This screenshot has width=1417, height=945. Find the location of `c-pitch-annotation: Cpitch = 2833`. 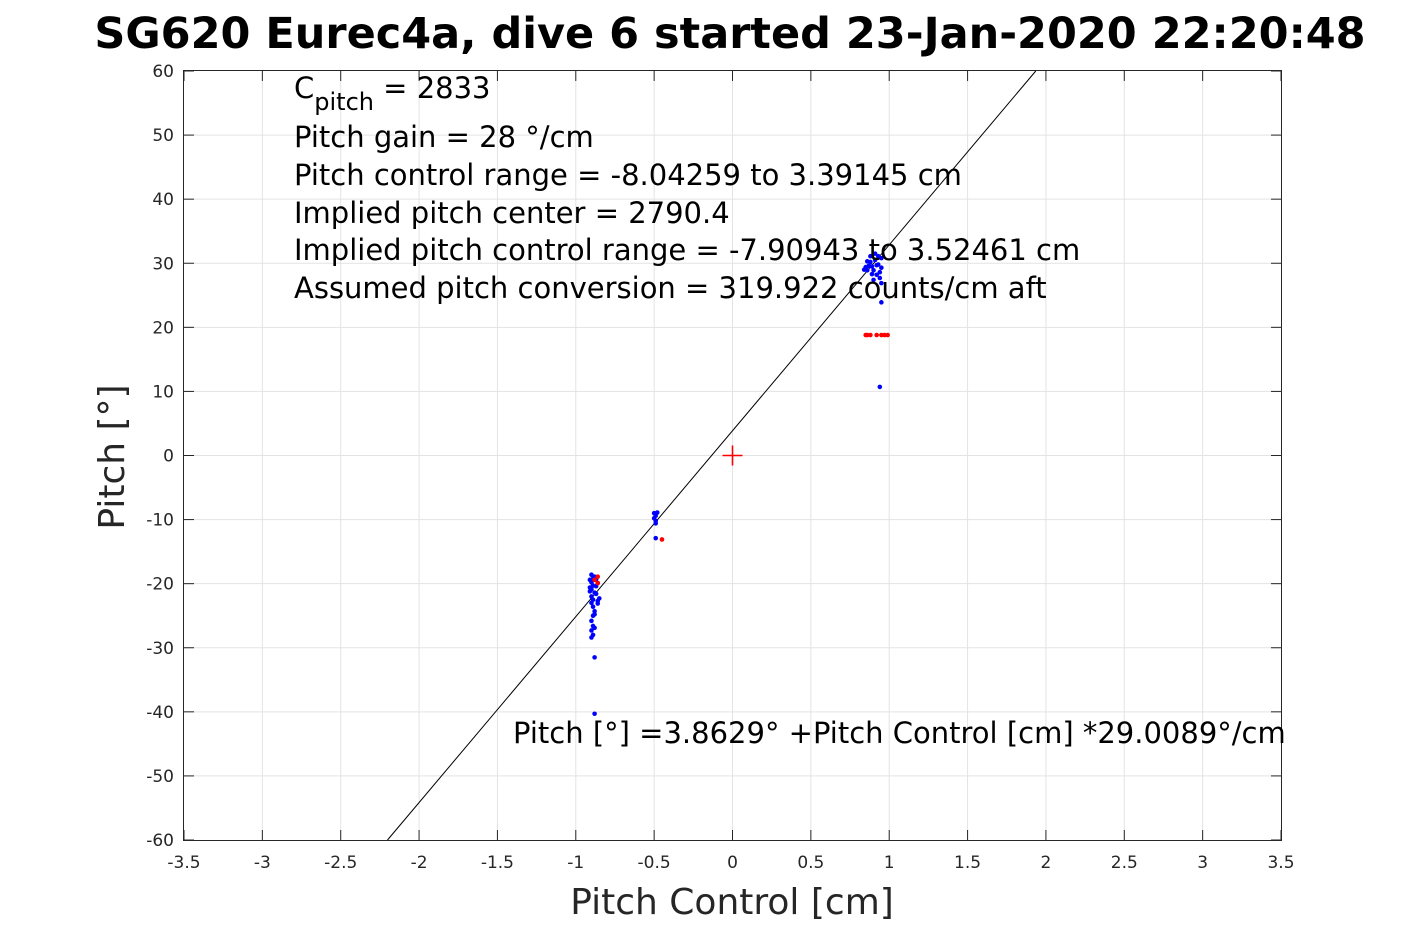

c-pitch-annotation: Cpitch = 2833 is located at coordinates (392, 93).